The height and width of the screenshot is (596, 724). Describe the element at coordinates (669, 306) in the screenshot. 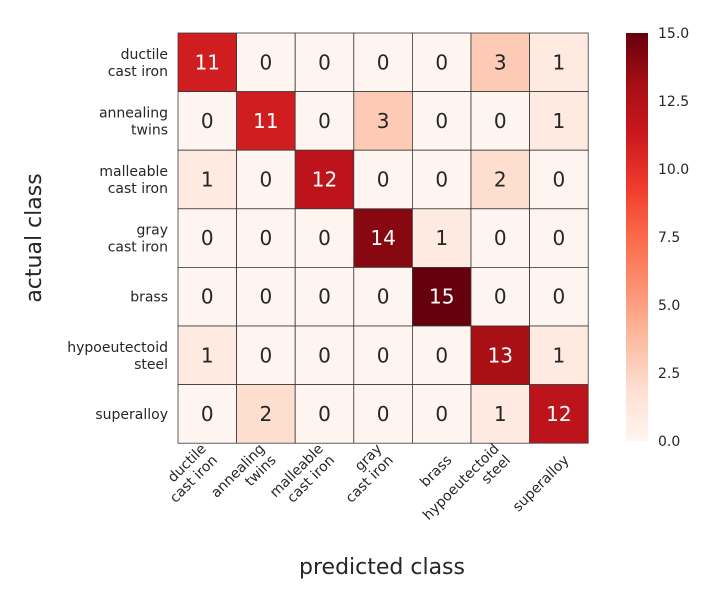

I see `colorbar-tick-label: 5.0` at that location.